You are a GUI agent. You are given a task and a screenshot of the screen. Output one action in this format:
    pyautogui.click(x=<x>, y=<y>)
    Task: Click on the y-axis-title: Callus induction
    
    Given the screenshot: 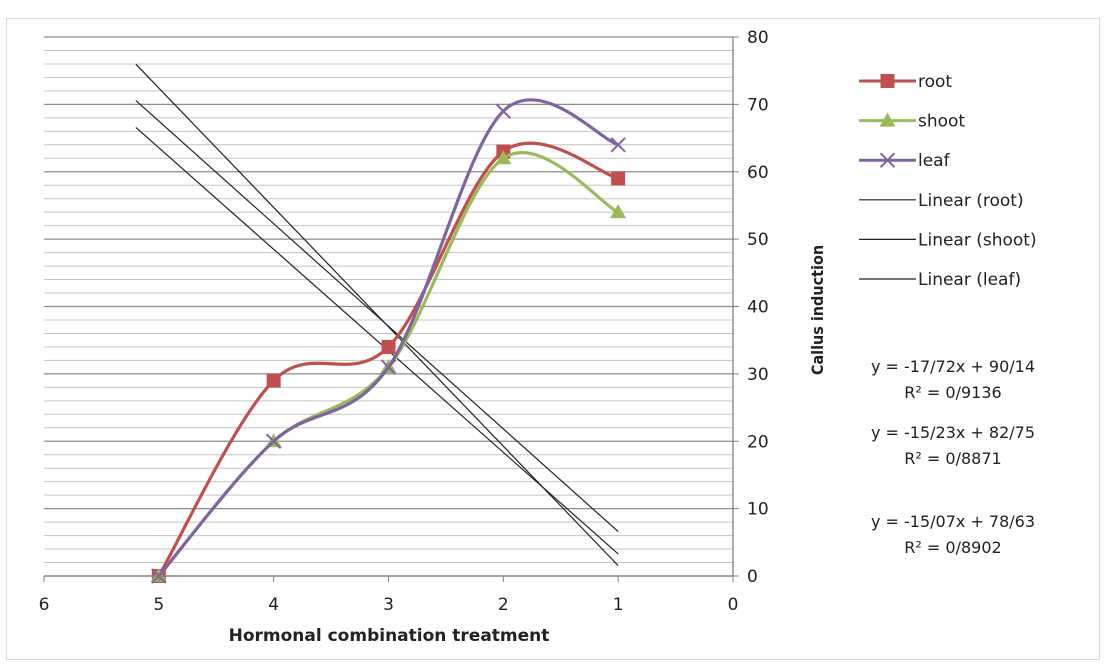 What is the action you would take?
    pyautogui.click(x=817, y=310)
    